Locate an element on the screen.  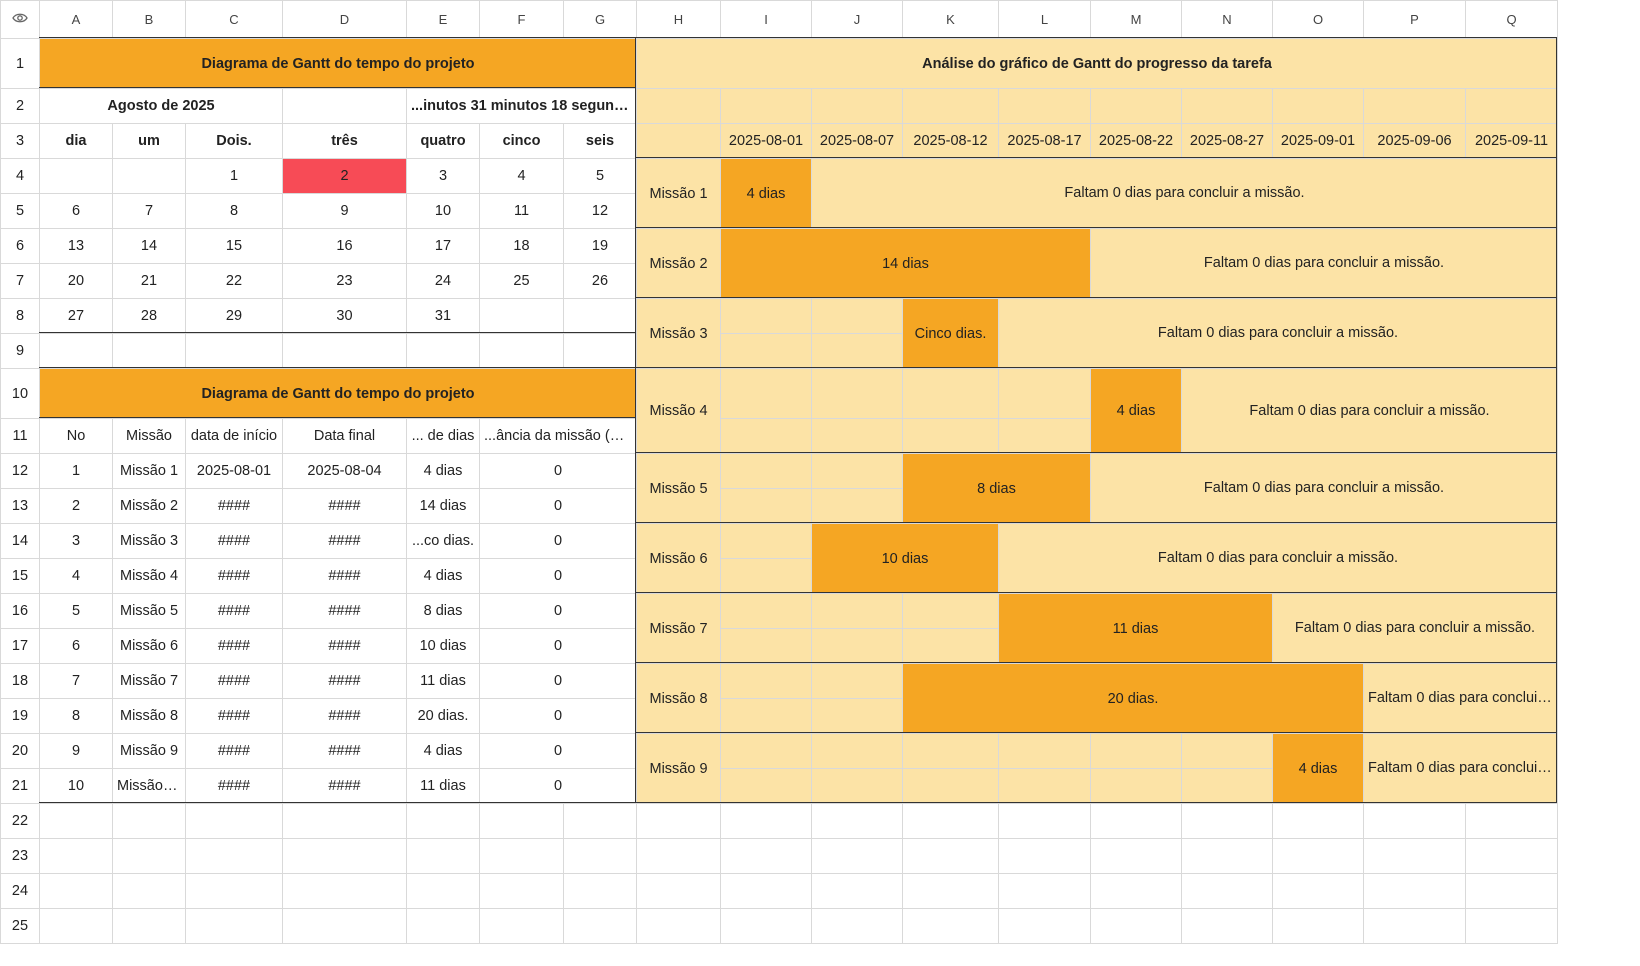
gantt-bar: 8 dias is located at coordinates (996, 488).